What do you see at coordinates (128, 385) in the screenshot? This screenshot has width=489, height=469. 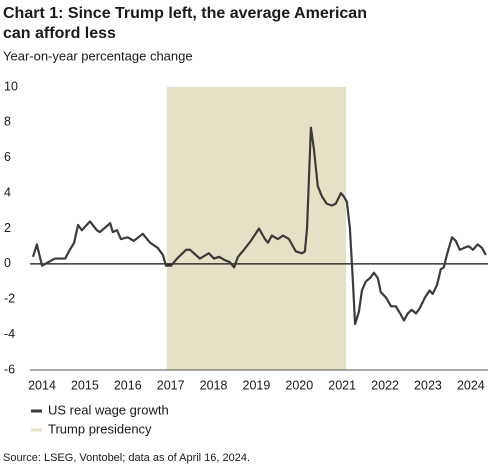 I see `x-tick-label: 2016` at bounding box center [128, 385].